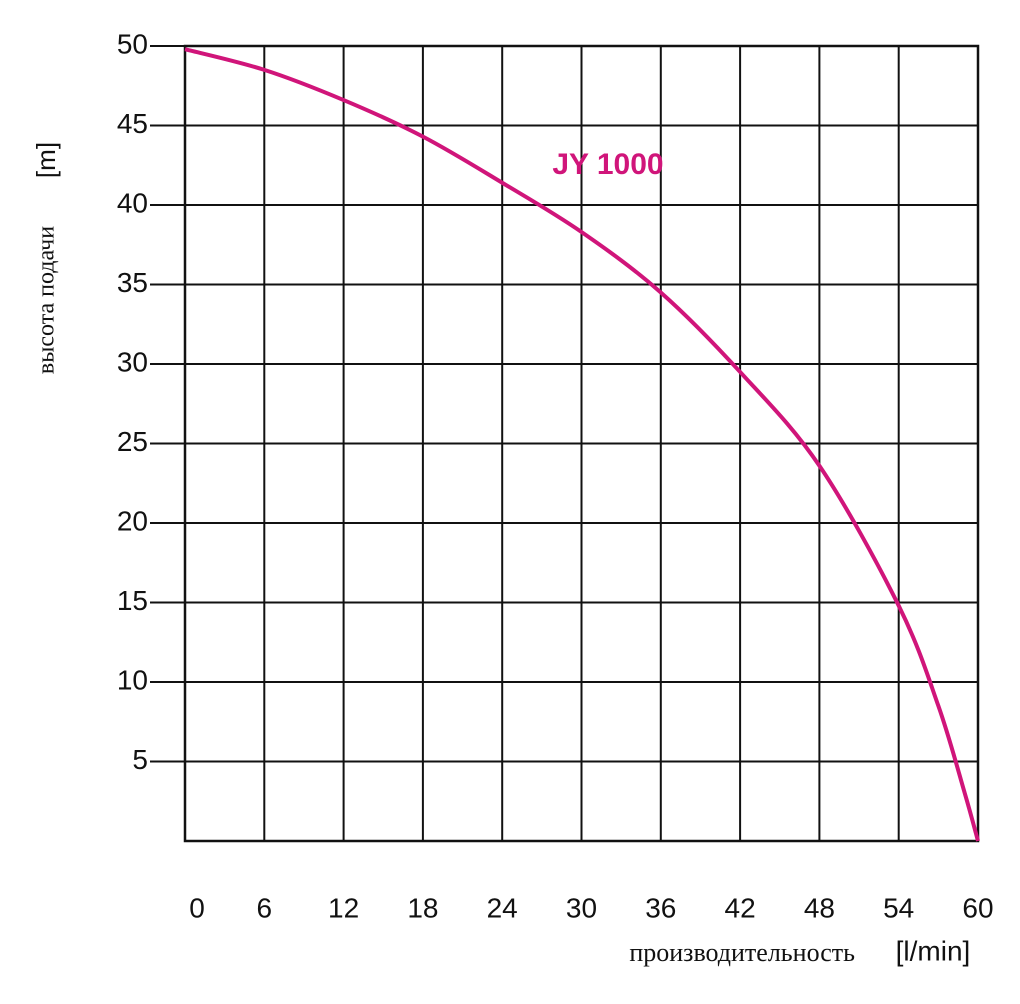  What do you see at coordinates (898, 907) in the screenshot?
I see `x-tick-label: 54` at bounding box center [898, 907].